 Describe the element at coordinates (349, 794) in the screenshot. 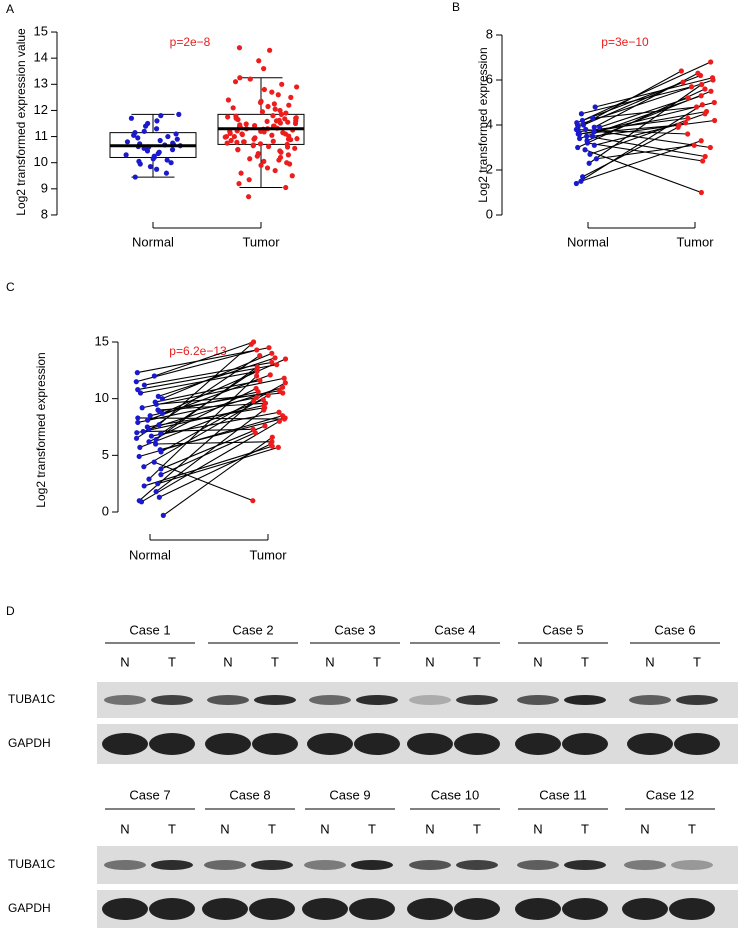

I see `case-label: Case 9` at that location.